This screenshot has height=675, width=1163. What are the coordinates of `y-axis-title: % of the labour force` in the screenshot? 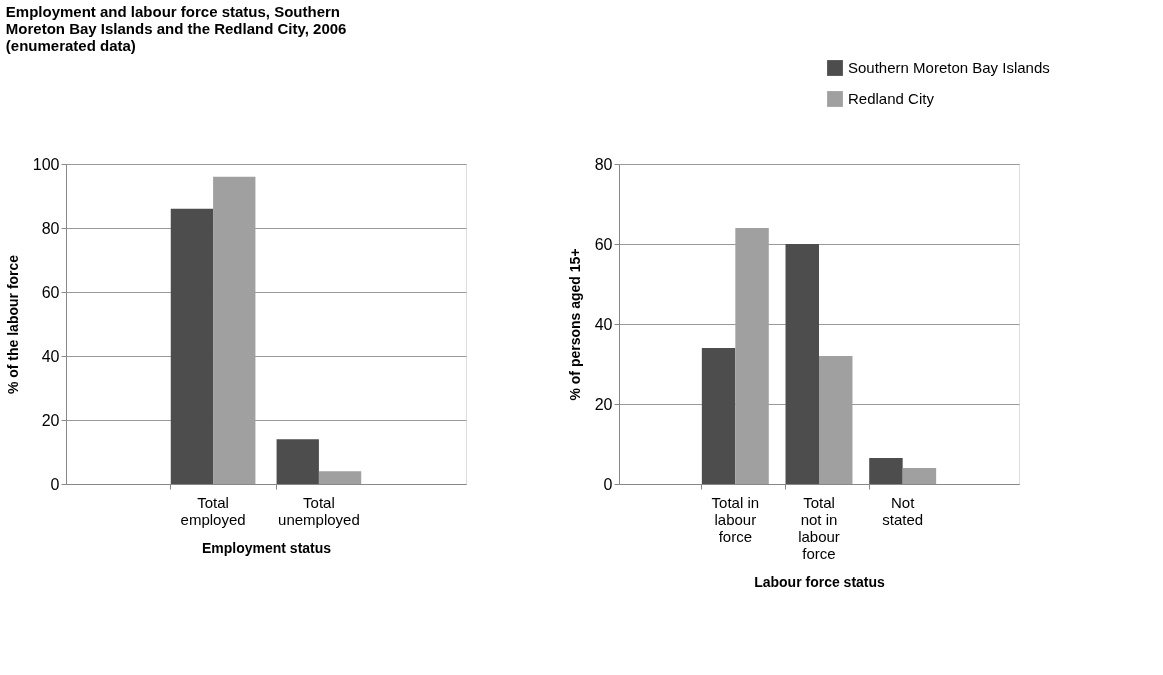 It's located at (12, 324).